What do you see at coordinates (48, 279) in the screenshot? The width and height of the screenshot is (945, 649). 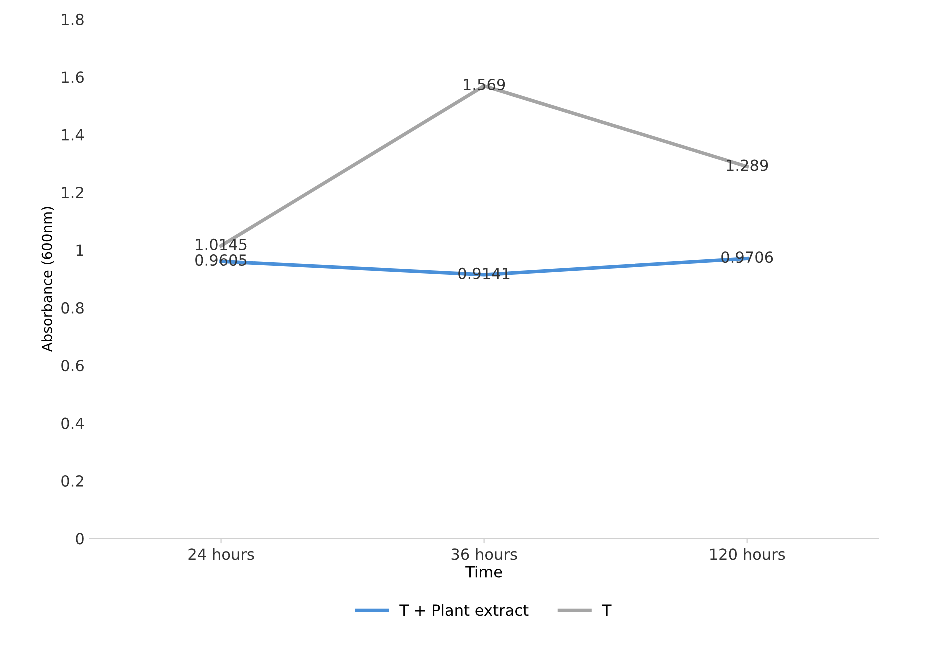 I see `y-axis-title: Absorbance (600nm)` at bounding box center [48, 279].